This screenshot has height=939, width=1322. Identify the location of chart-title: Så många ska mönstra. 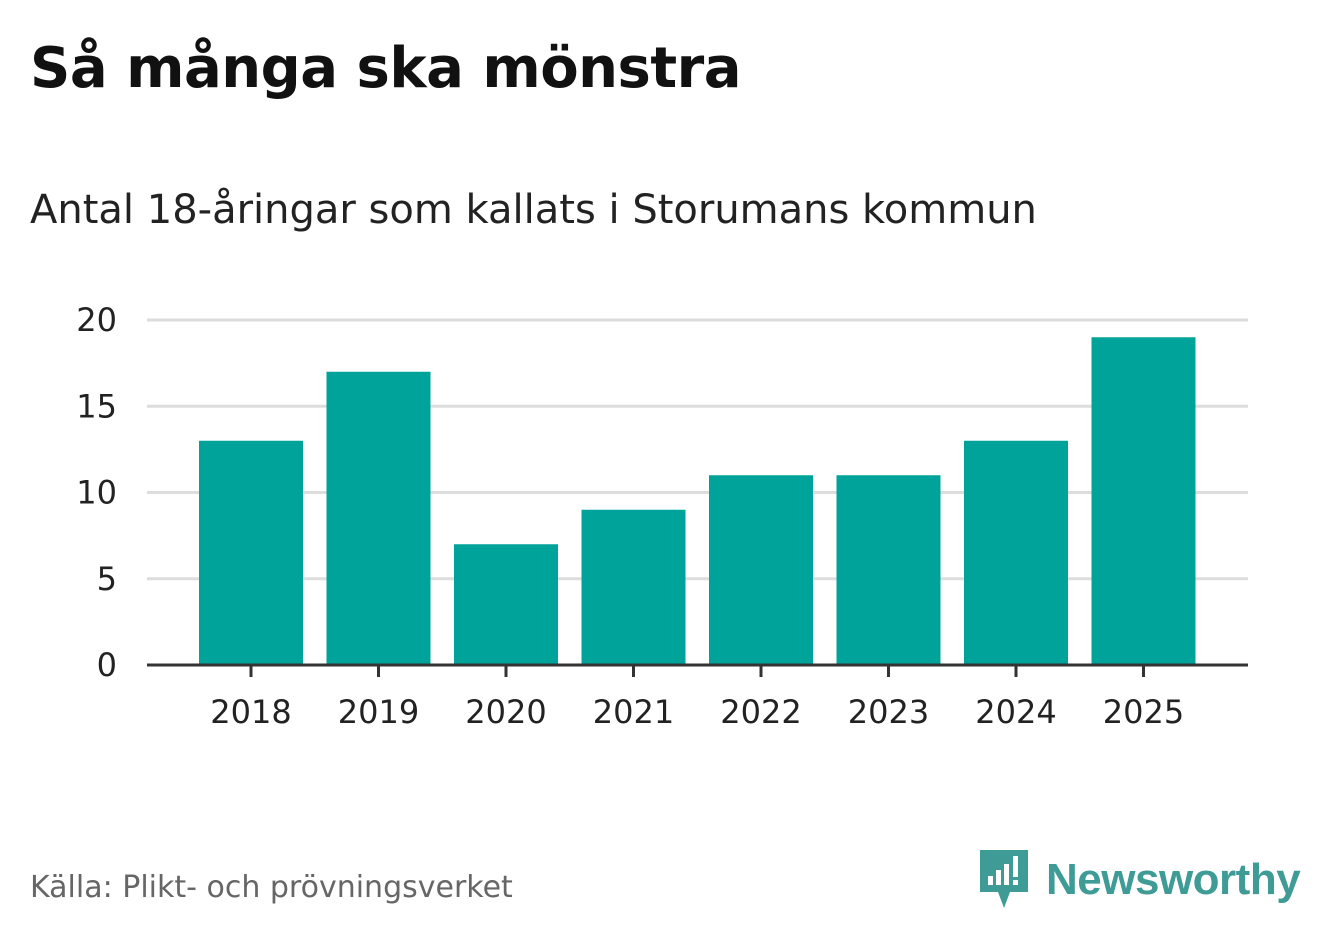
(386, 68).